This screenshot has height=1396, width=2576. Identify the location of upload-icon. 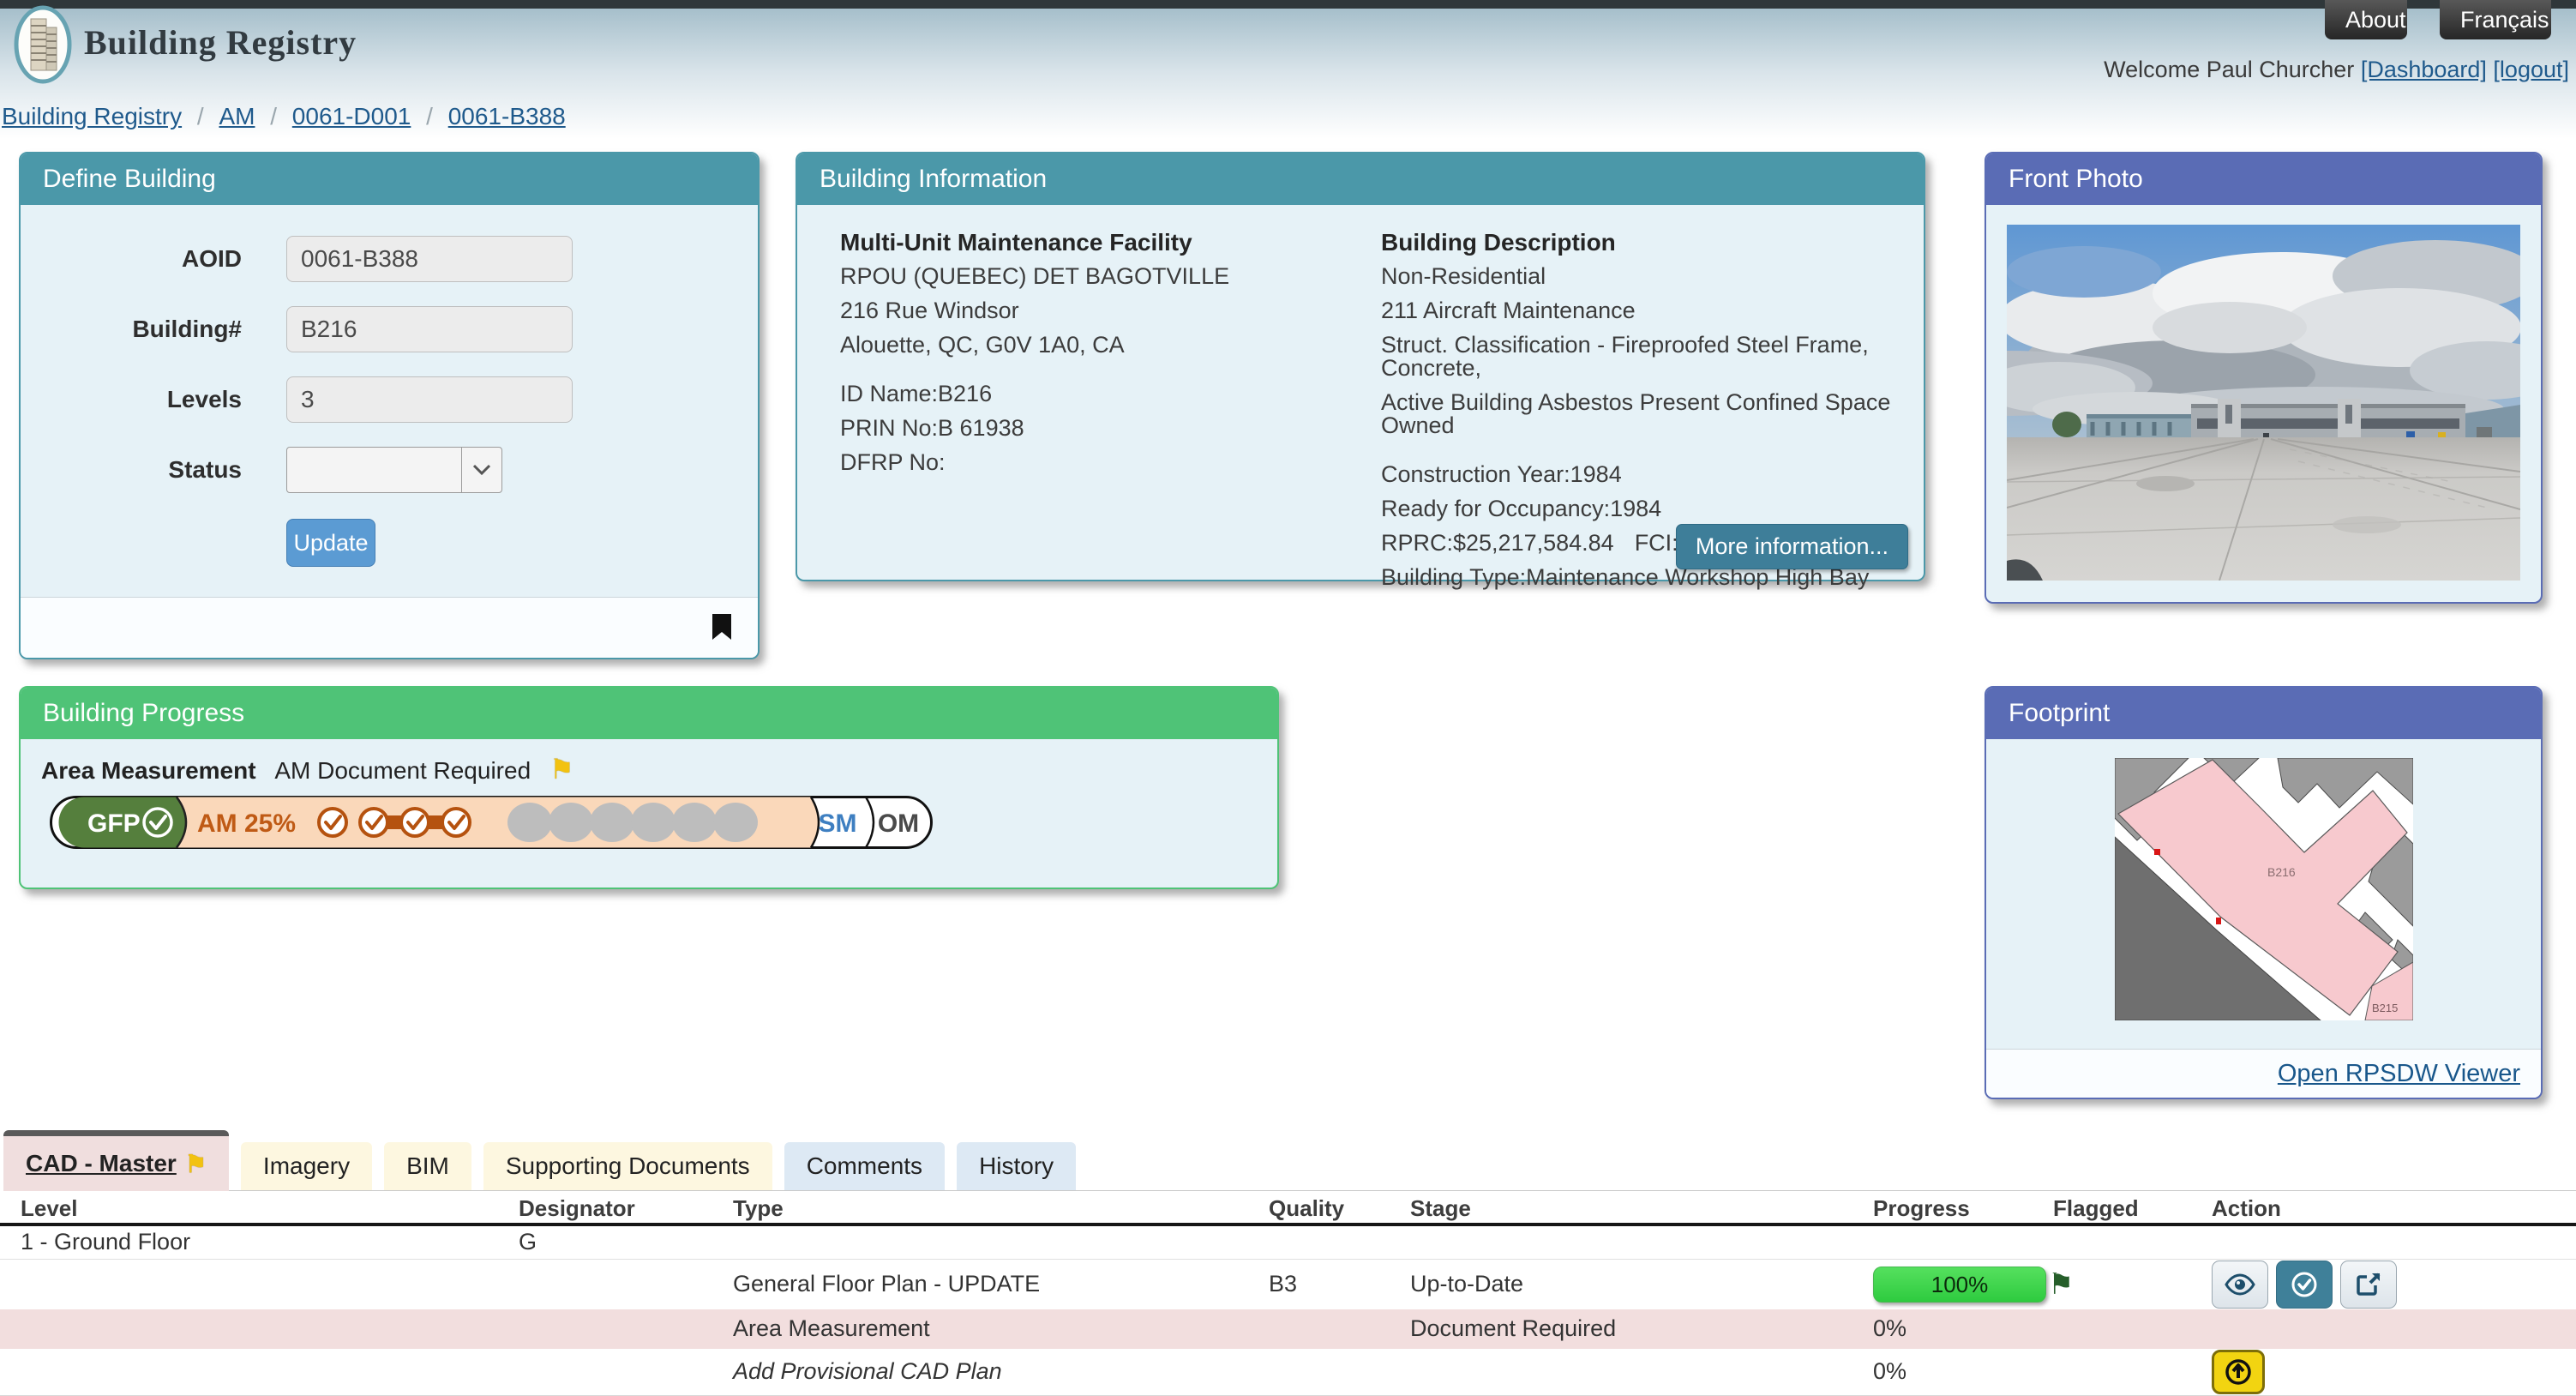
(2238, 1371).